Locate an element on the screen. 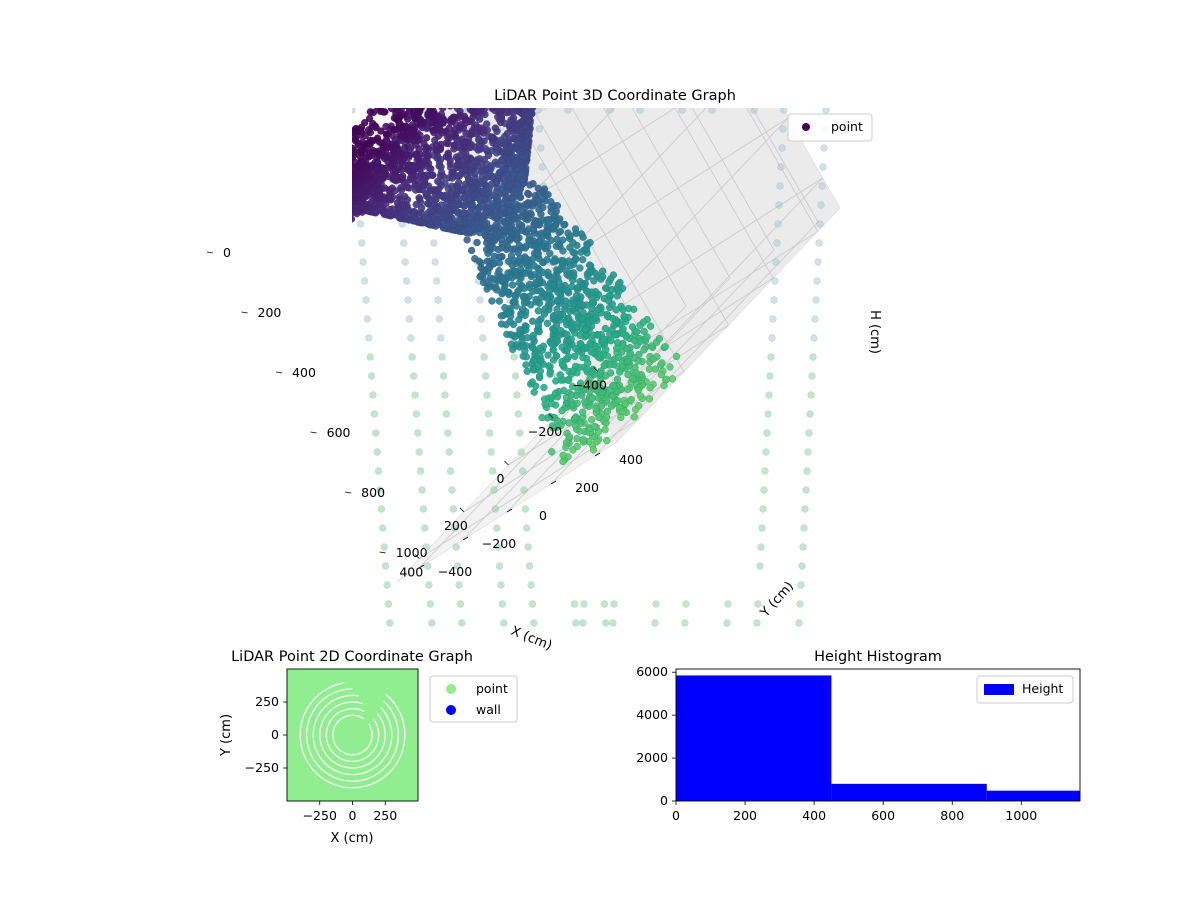 This screenshot has height=900, width=1200. gridline-z is located at coordinates (711, 295).